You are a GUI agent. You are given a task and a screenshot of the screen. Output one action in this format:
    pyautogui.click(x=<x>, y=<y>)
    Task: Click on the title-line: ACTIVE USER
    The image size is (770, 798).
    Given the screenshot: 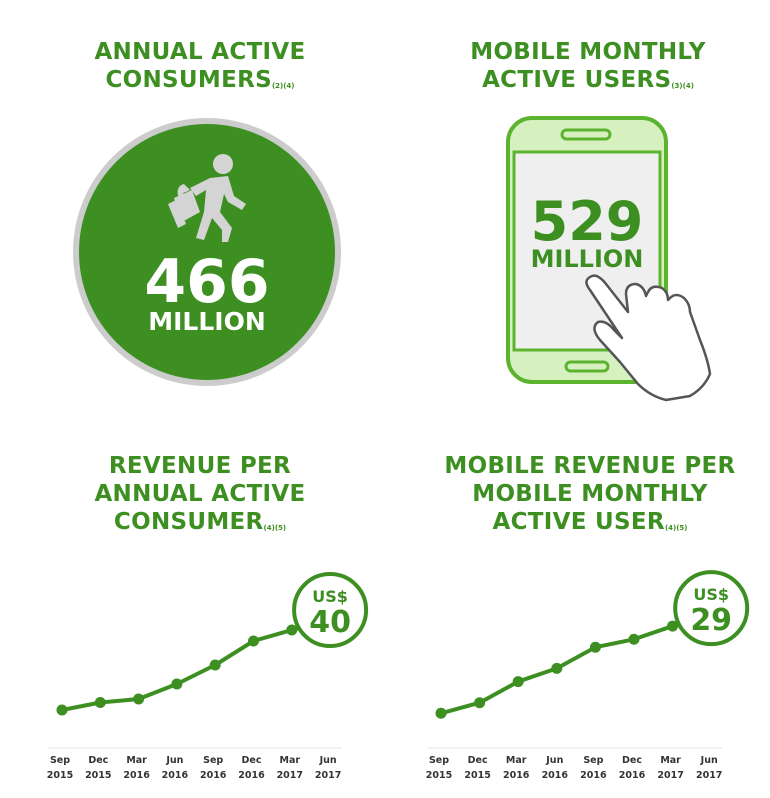 What is the action you would take?
    pyautogui.click(x=578, y=522)
    